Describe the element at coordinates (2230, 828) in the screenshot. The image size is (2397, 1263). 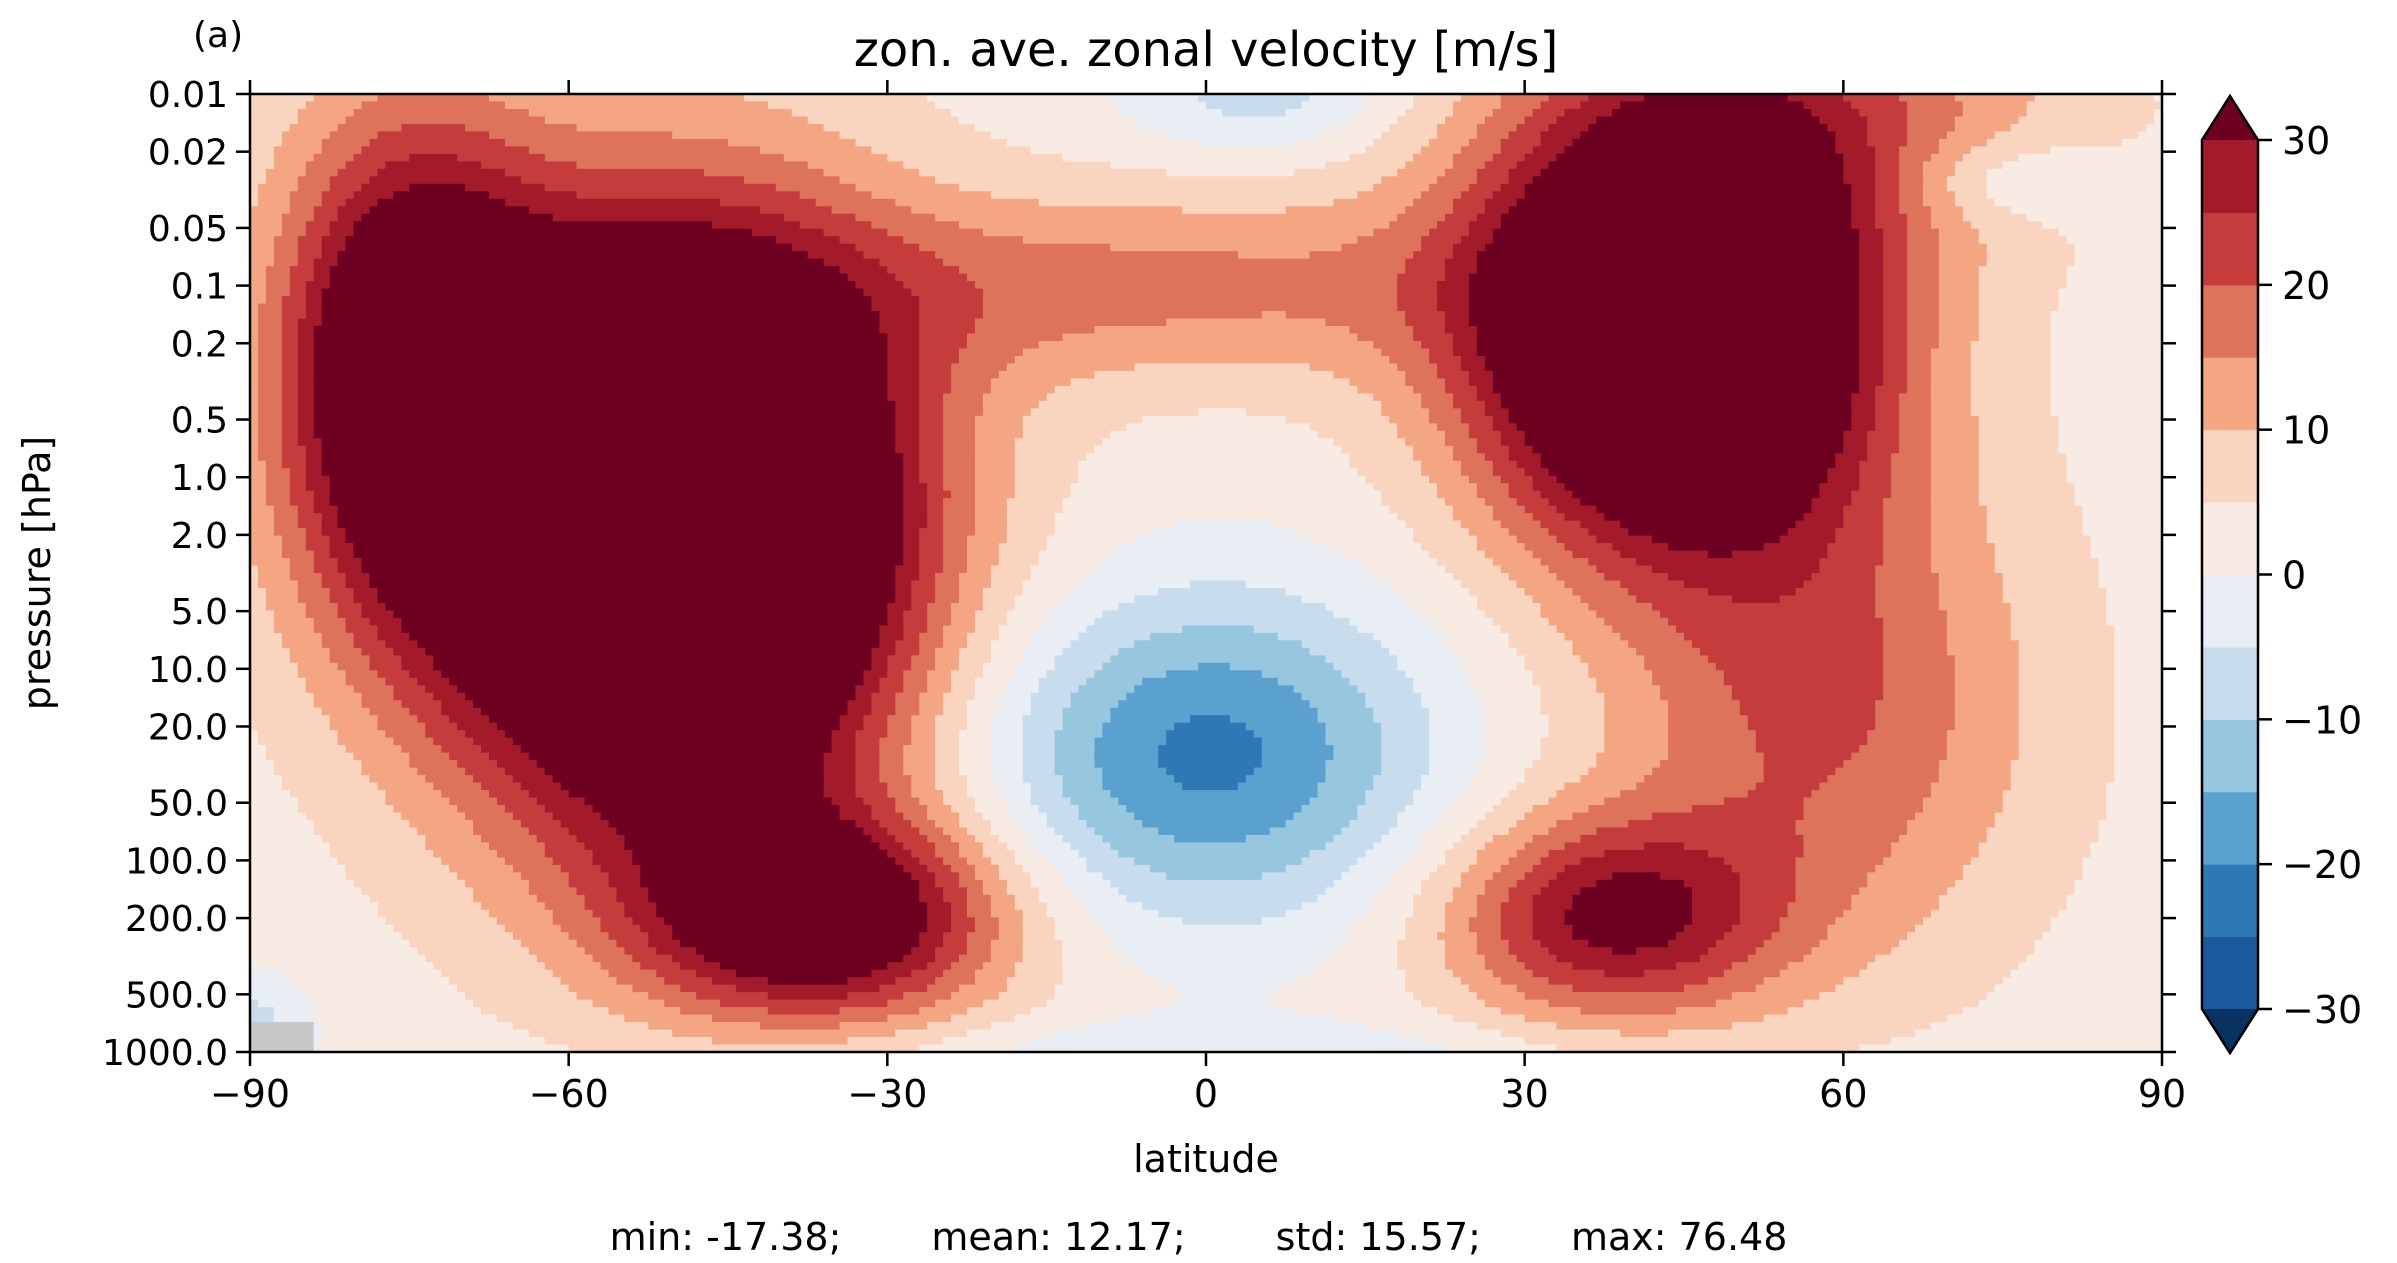
I see `colorbar-segment` at that location.